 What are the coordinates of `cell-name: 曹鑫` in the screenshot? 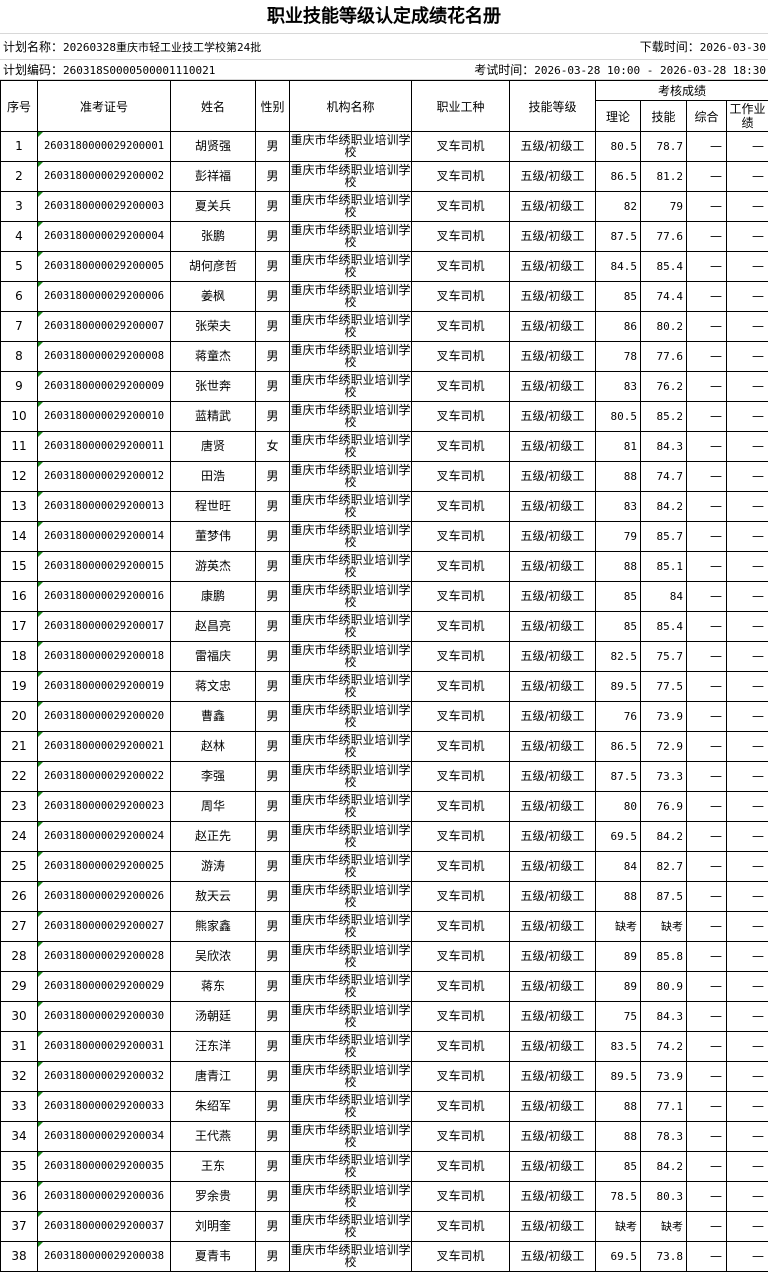 It's located at (213, 716).